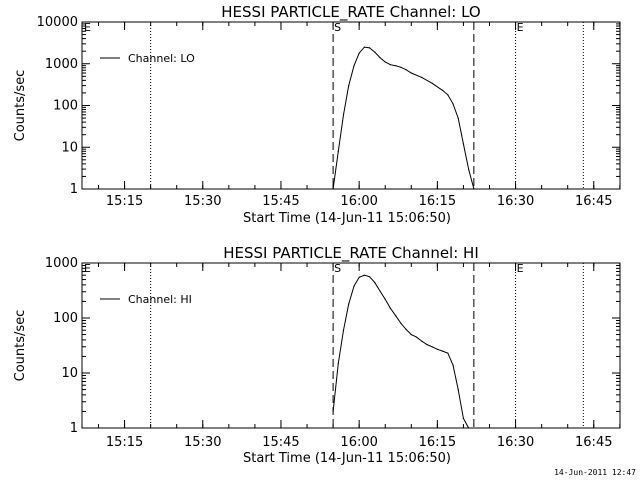  Describe the element at coordinates (160, 299) in the screenshot. I see `legend-entry: Channel: HI` at that location.